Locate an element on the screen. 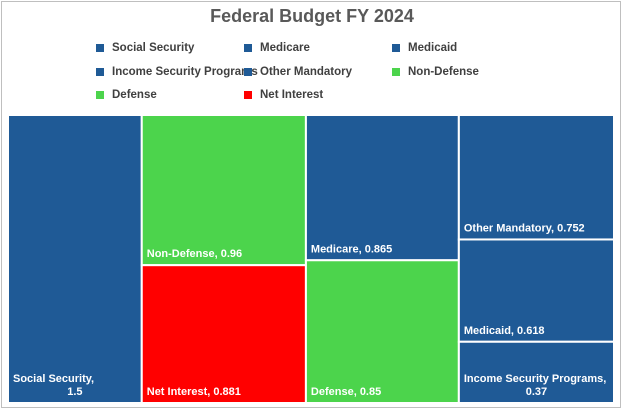 The height and width of the screenshot is (411, 624). treemap-tile-other-mandatory is located at coordinates (536, 177).